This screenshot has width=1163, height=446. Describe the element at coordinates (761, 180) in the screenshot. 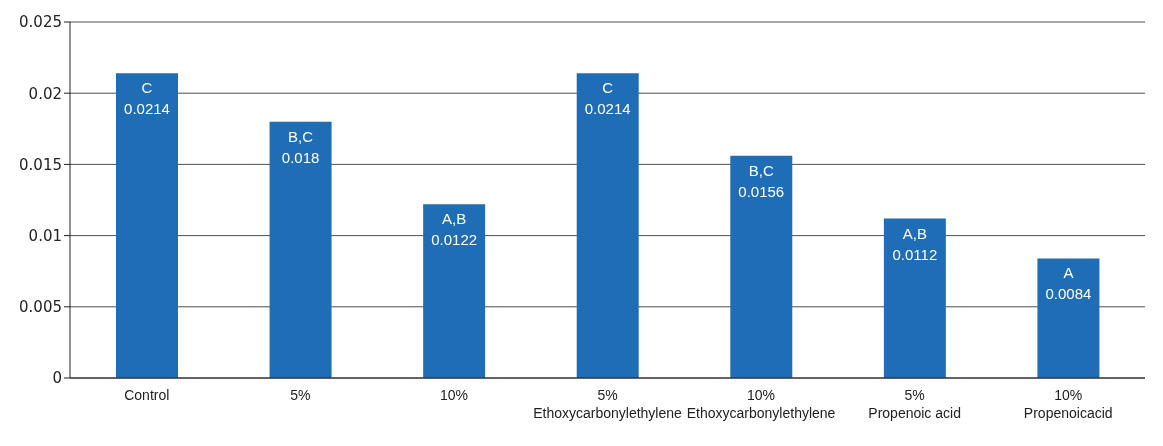

I see `data-label: B,C 0.0156` at that location.